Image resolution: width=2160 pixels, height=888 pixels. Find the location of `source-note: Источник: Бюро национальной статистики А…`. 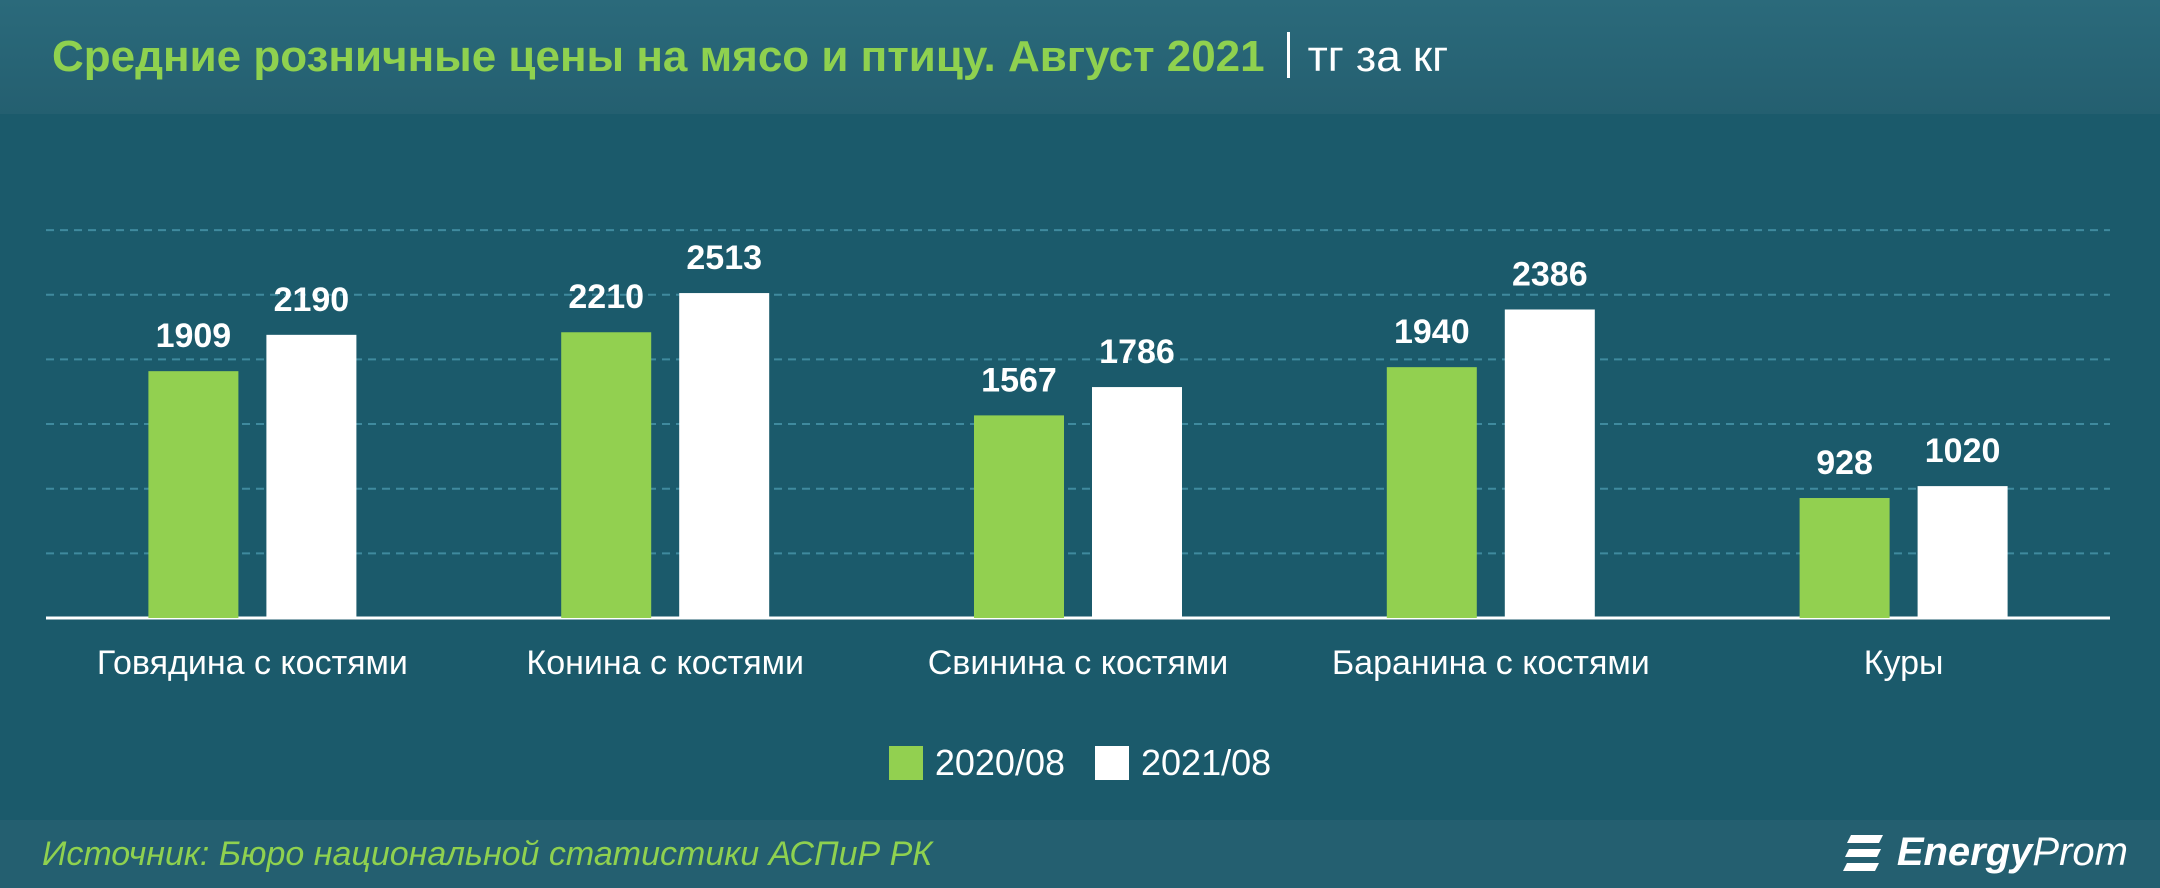

source-note: Источник: Бюро национальной статистики А… is located at coordinates (487, 854).